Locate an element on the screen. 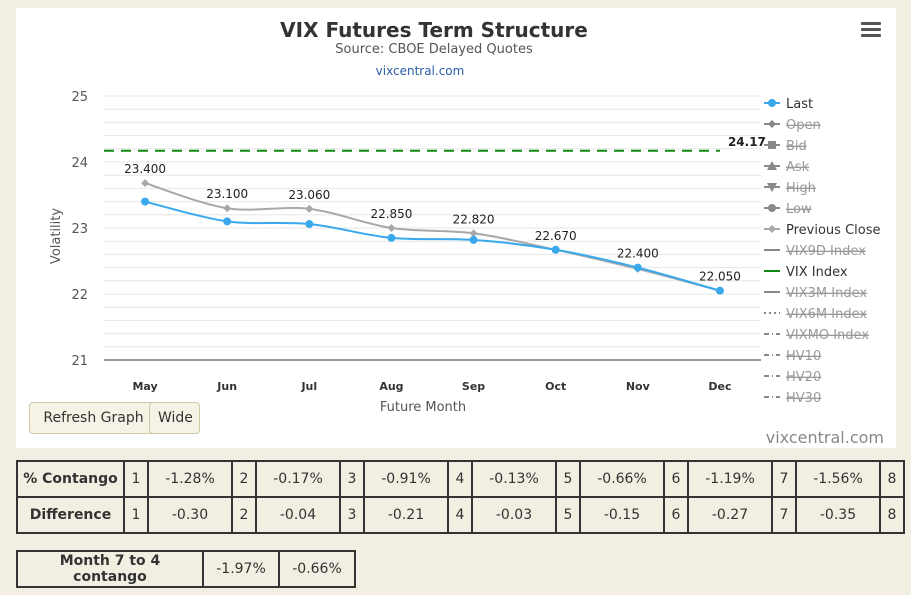 The image size is (911, 595). month-number: 8 is located at coordinates (892, 515).